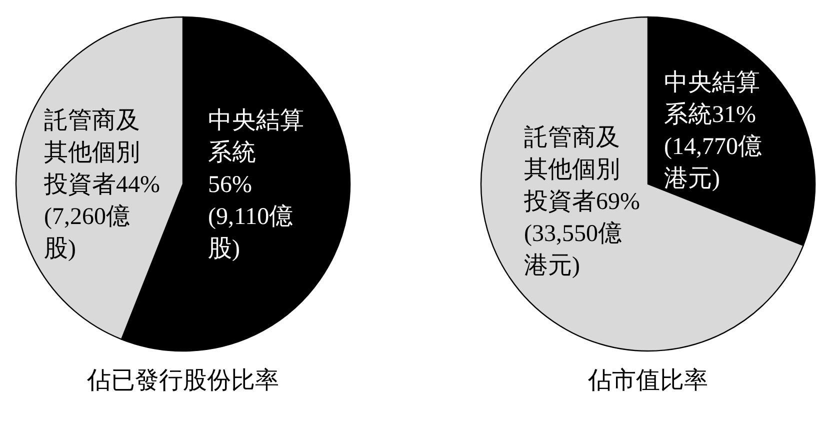  Describe the element at coordinates (256, 137) in the screenshot. I see `slice-label: 中央結算系統` at that location.